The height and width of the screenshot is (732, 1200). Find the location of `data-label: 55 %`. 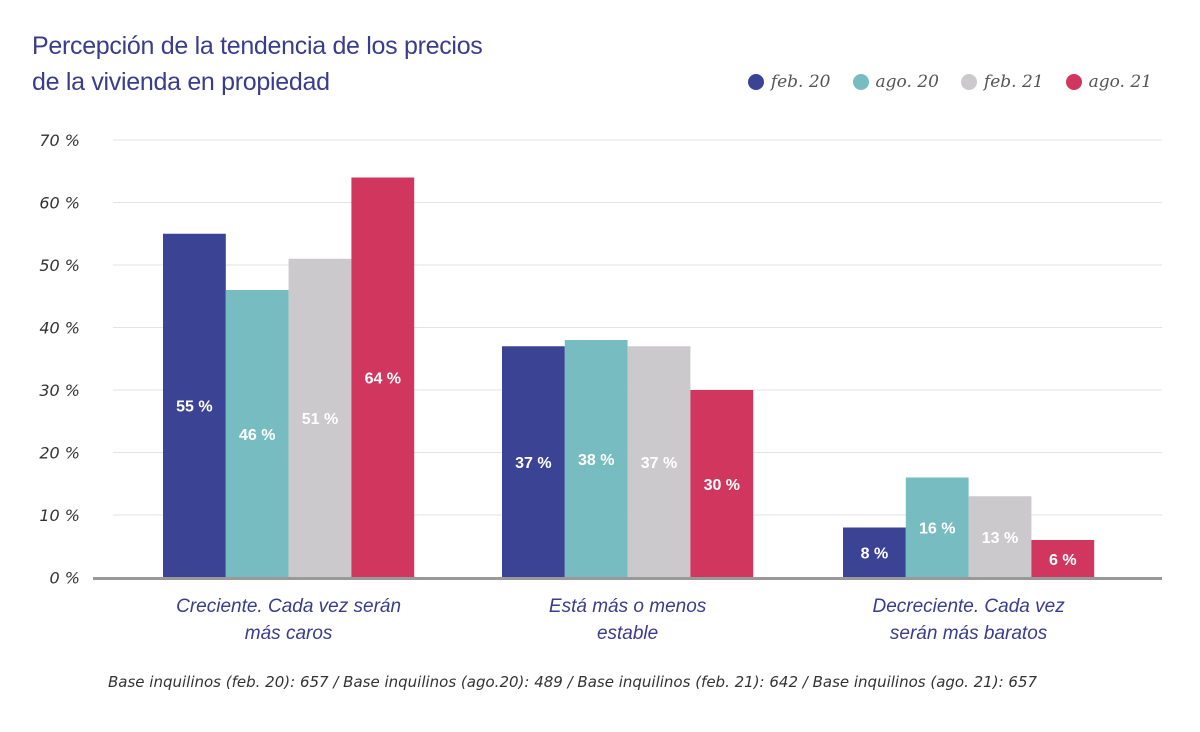

data-label: 55 % is located at coordinates (194, 407).